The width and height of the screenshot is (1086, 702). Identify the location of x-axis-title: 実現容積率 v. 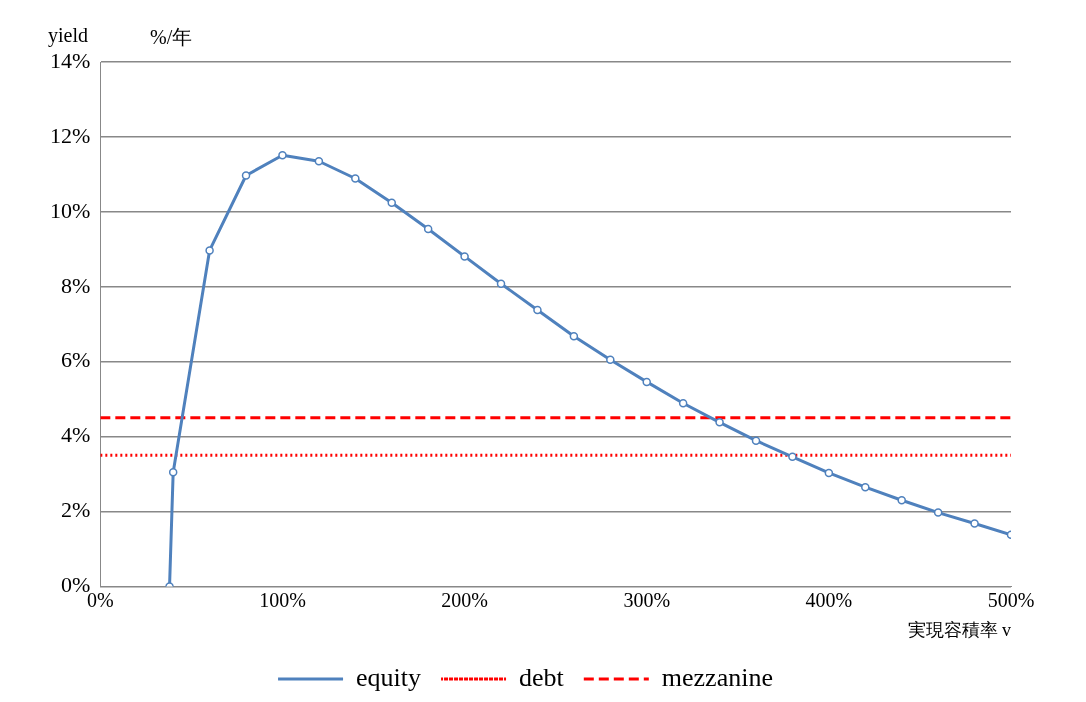
(959, 629).